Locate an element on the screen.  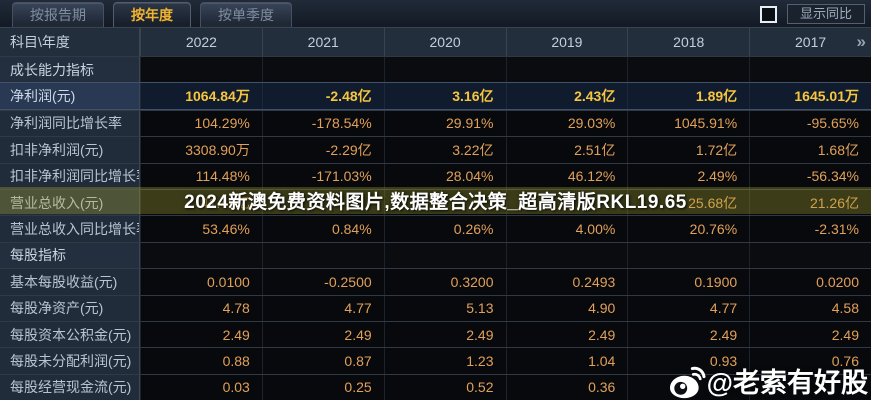
indicator-value-cell: 0.3200 is located at coordinates (444, 282).